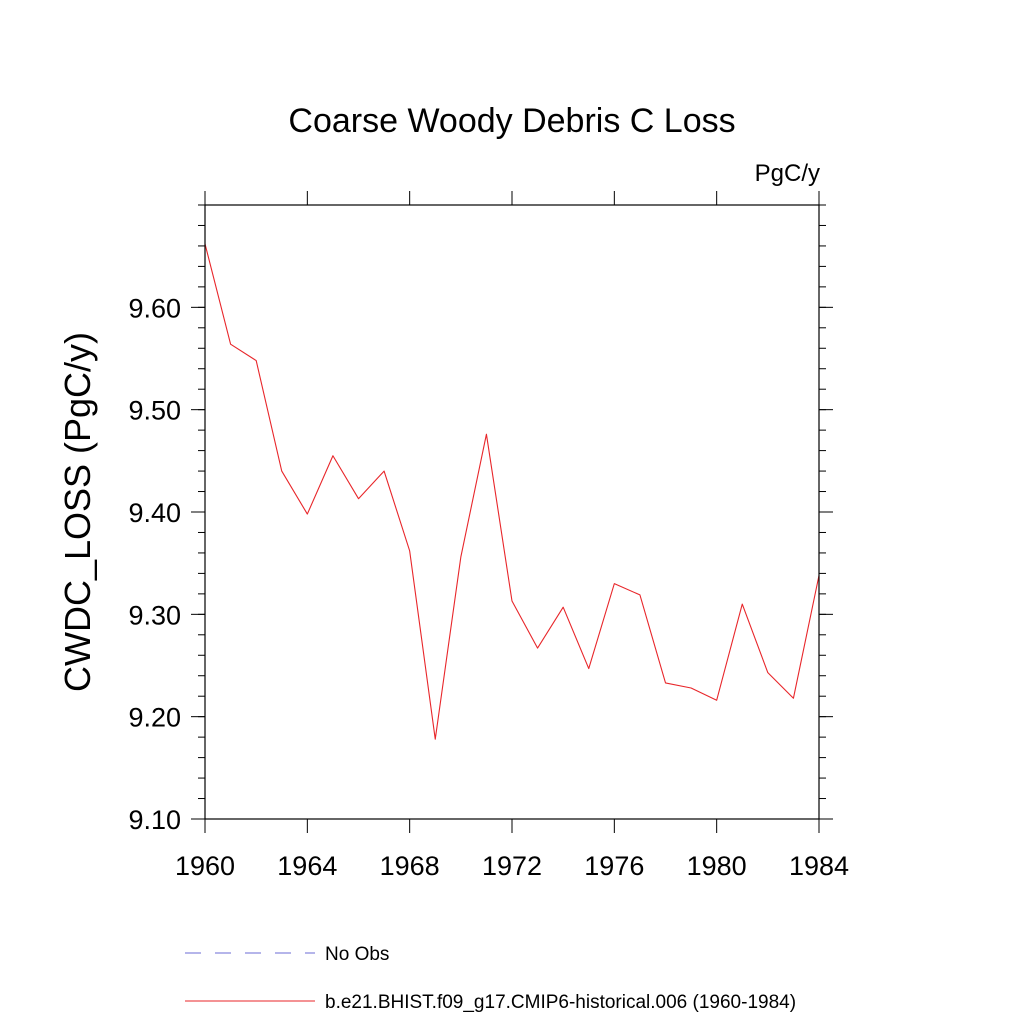  Describe the element at coordinates (512, 866) in the screenshot. I see `x-tick-label: 1972` at that location.